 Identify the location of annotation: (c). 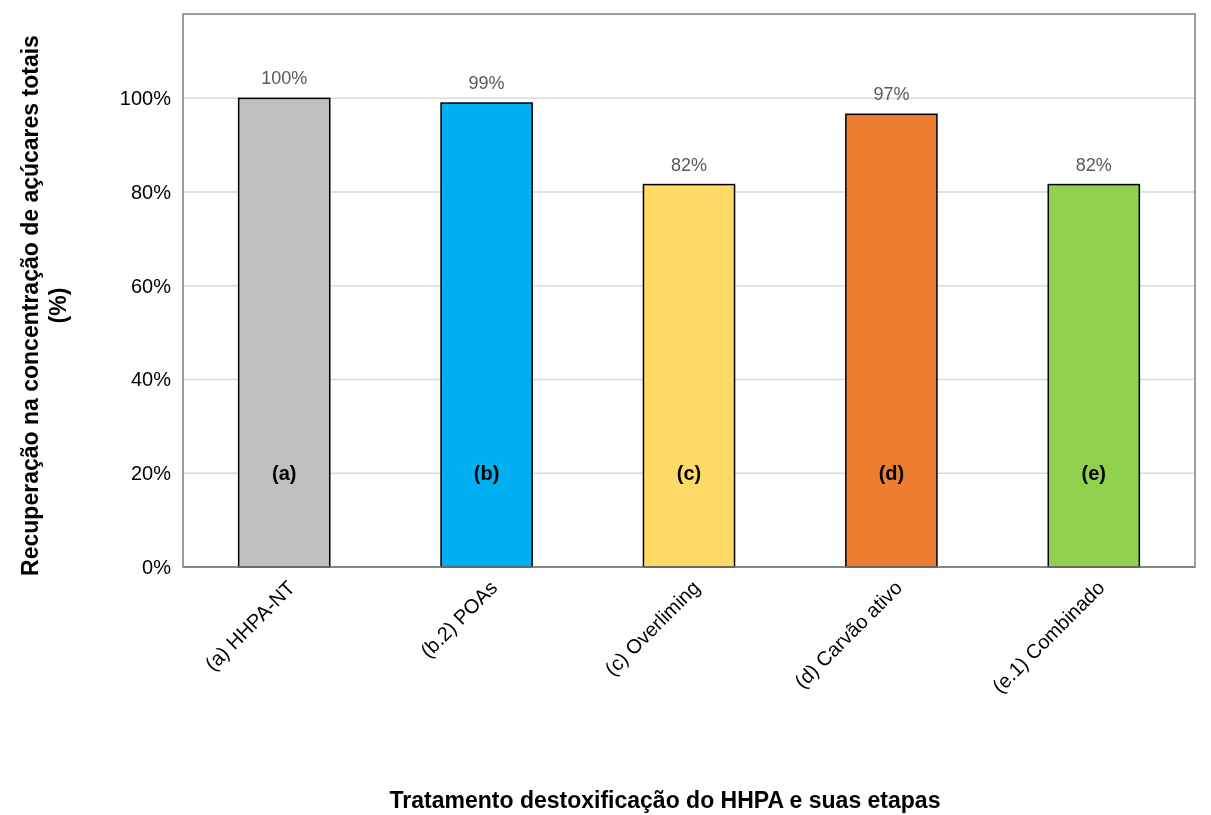
(689, 472).